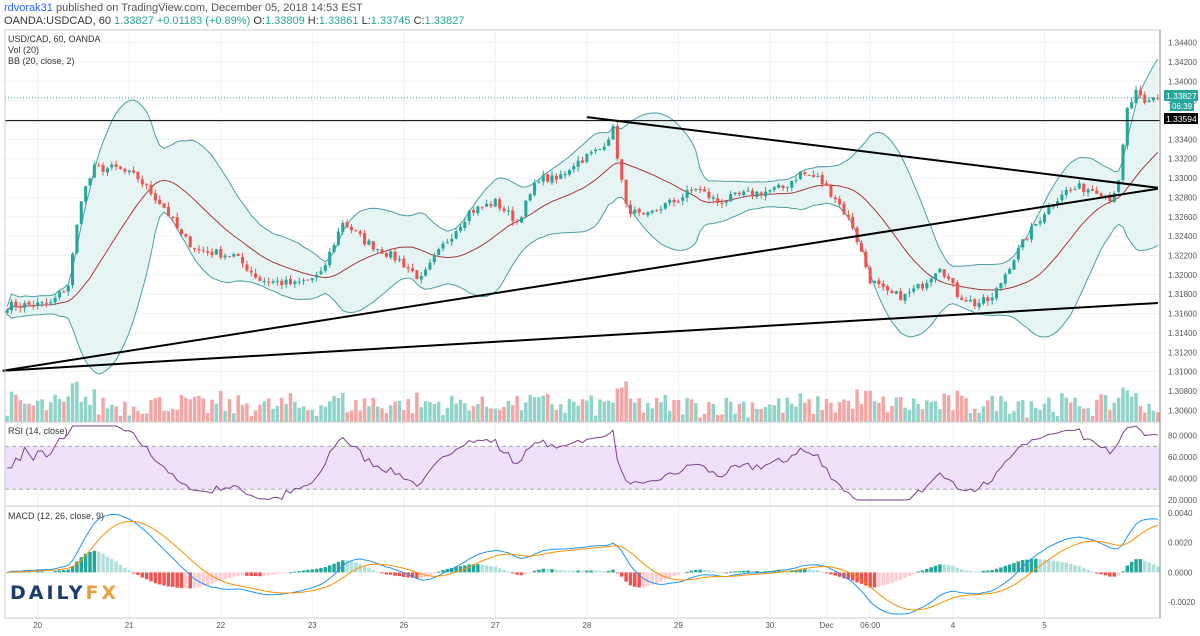  Describe the element at coordinates (586, 625) in the screenshot. I see `time-tick-label: 28` at that location.